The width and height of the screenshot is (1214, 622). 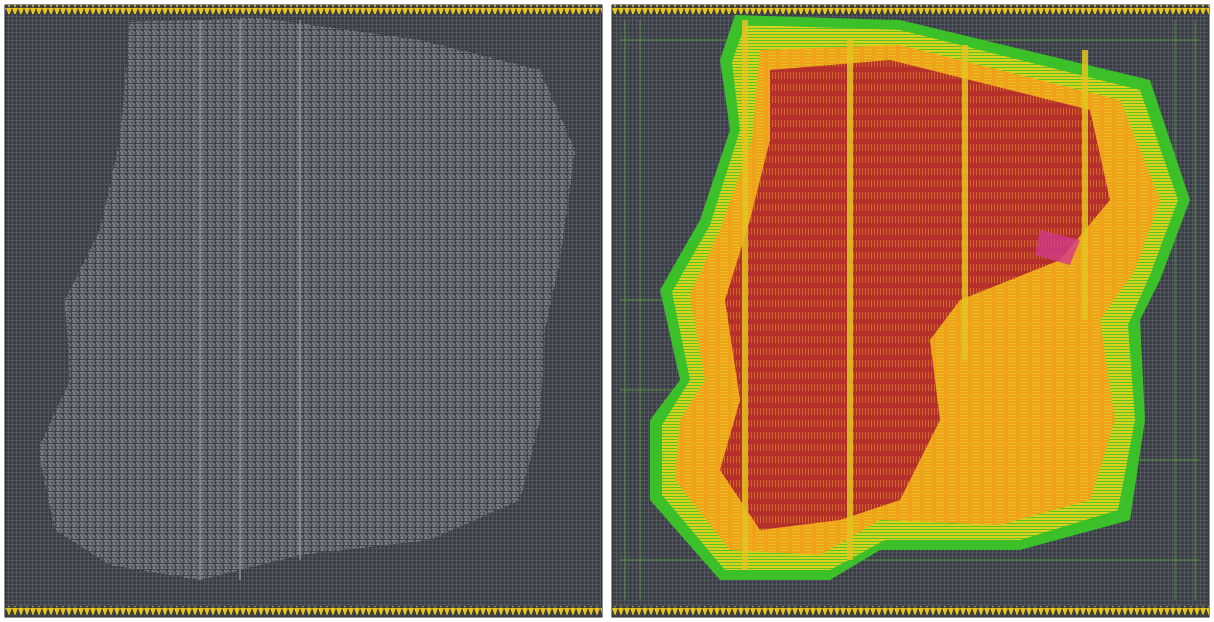 I want to click on hotspot, so click(x=1057, y=247).